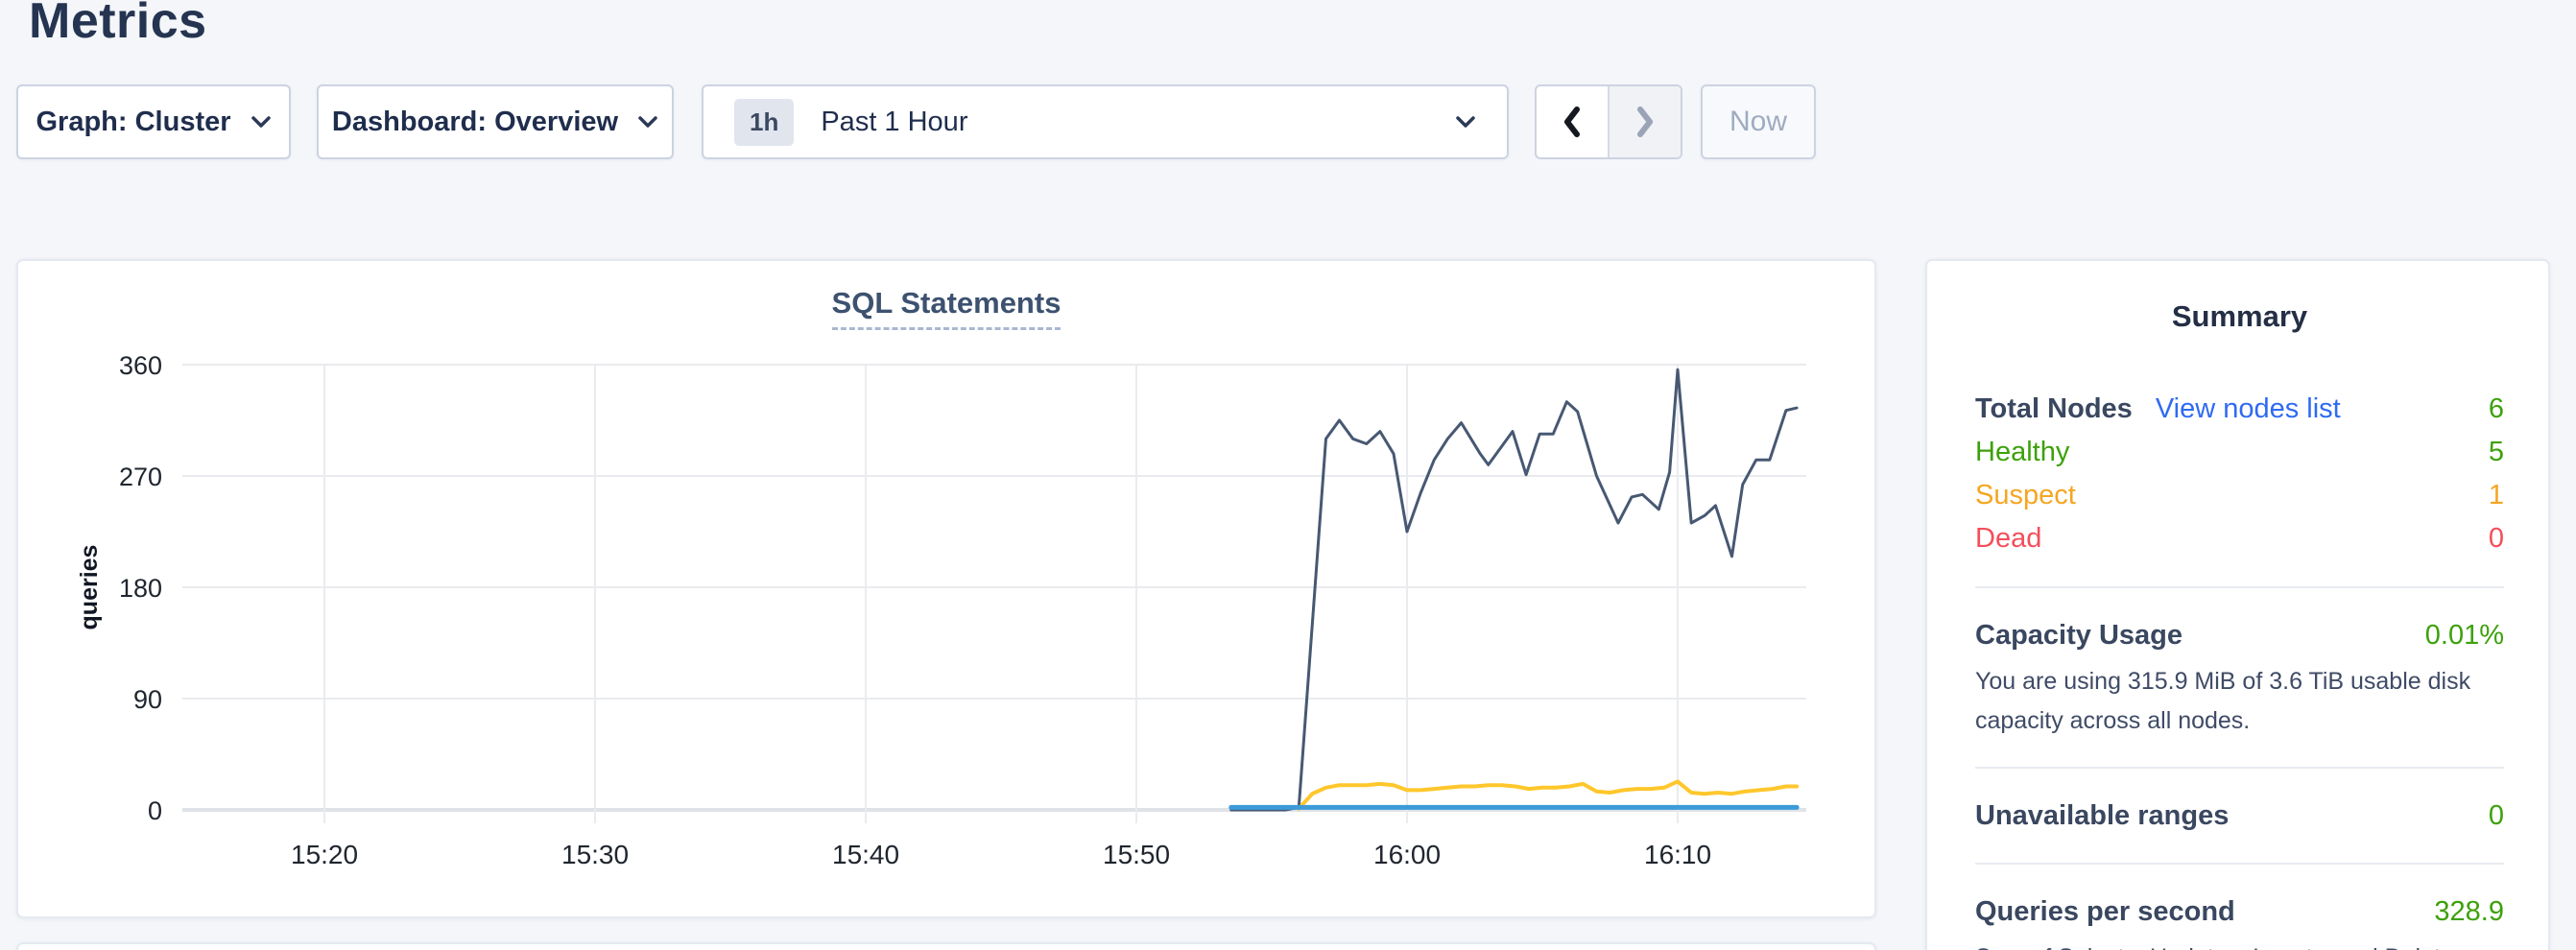  Describe the element at coordinates (2496, 815) in the screenshot. I see `unavailable-ranges-value: 0` at that location.